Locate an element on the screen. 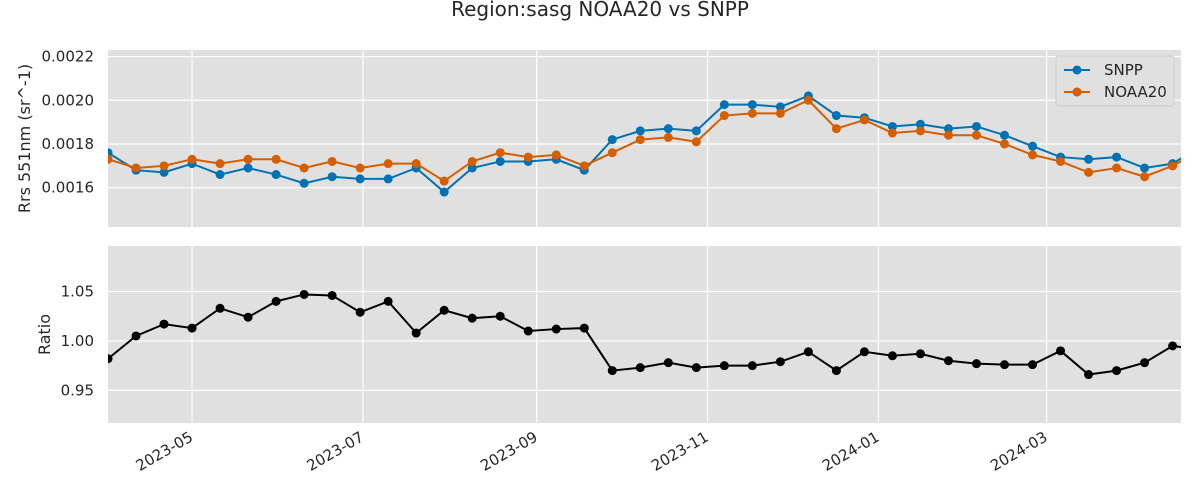 The height and width of the screenshot is (500, 1200). y-tick-label: 1.00 is located at coordinates (77, 341).